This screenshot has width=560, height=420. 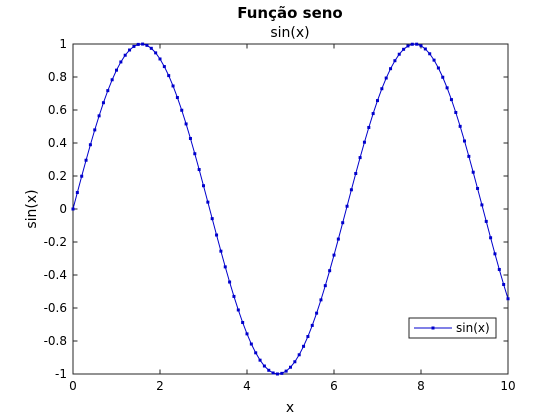 I want to click on y-tick-label: -1, so click(x=61, y=374).